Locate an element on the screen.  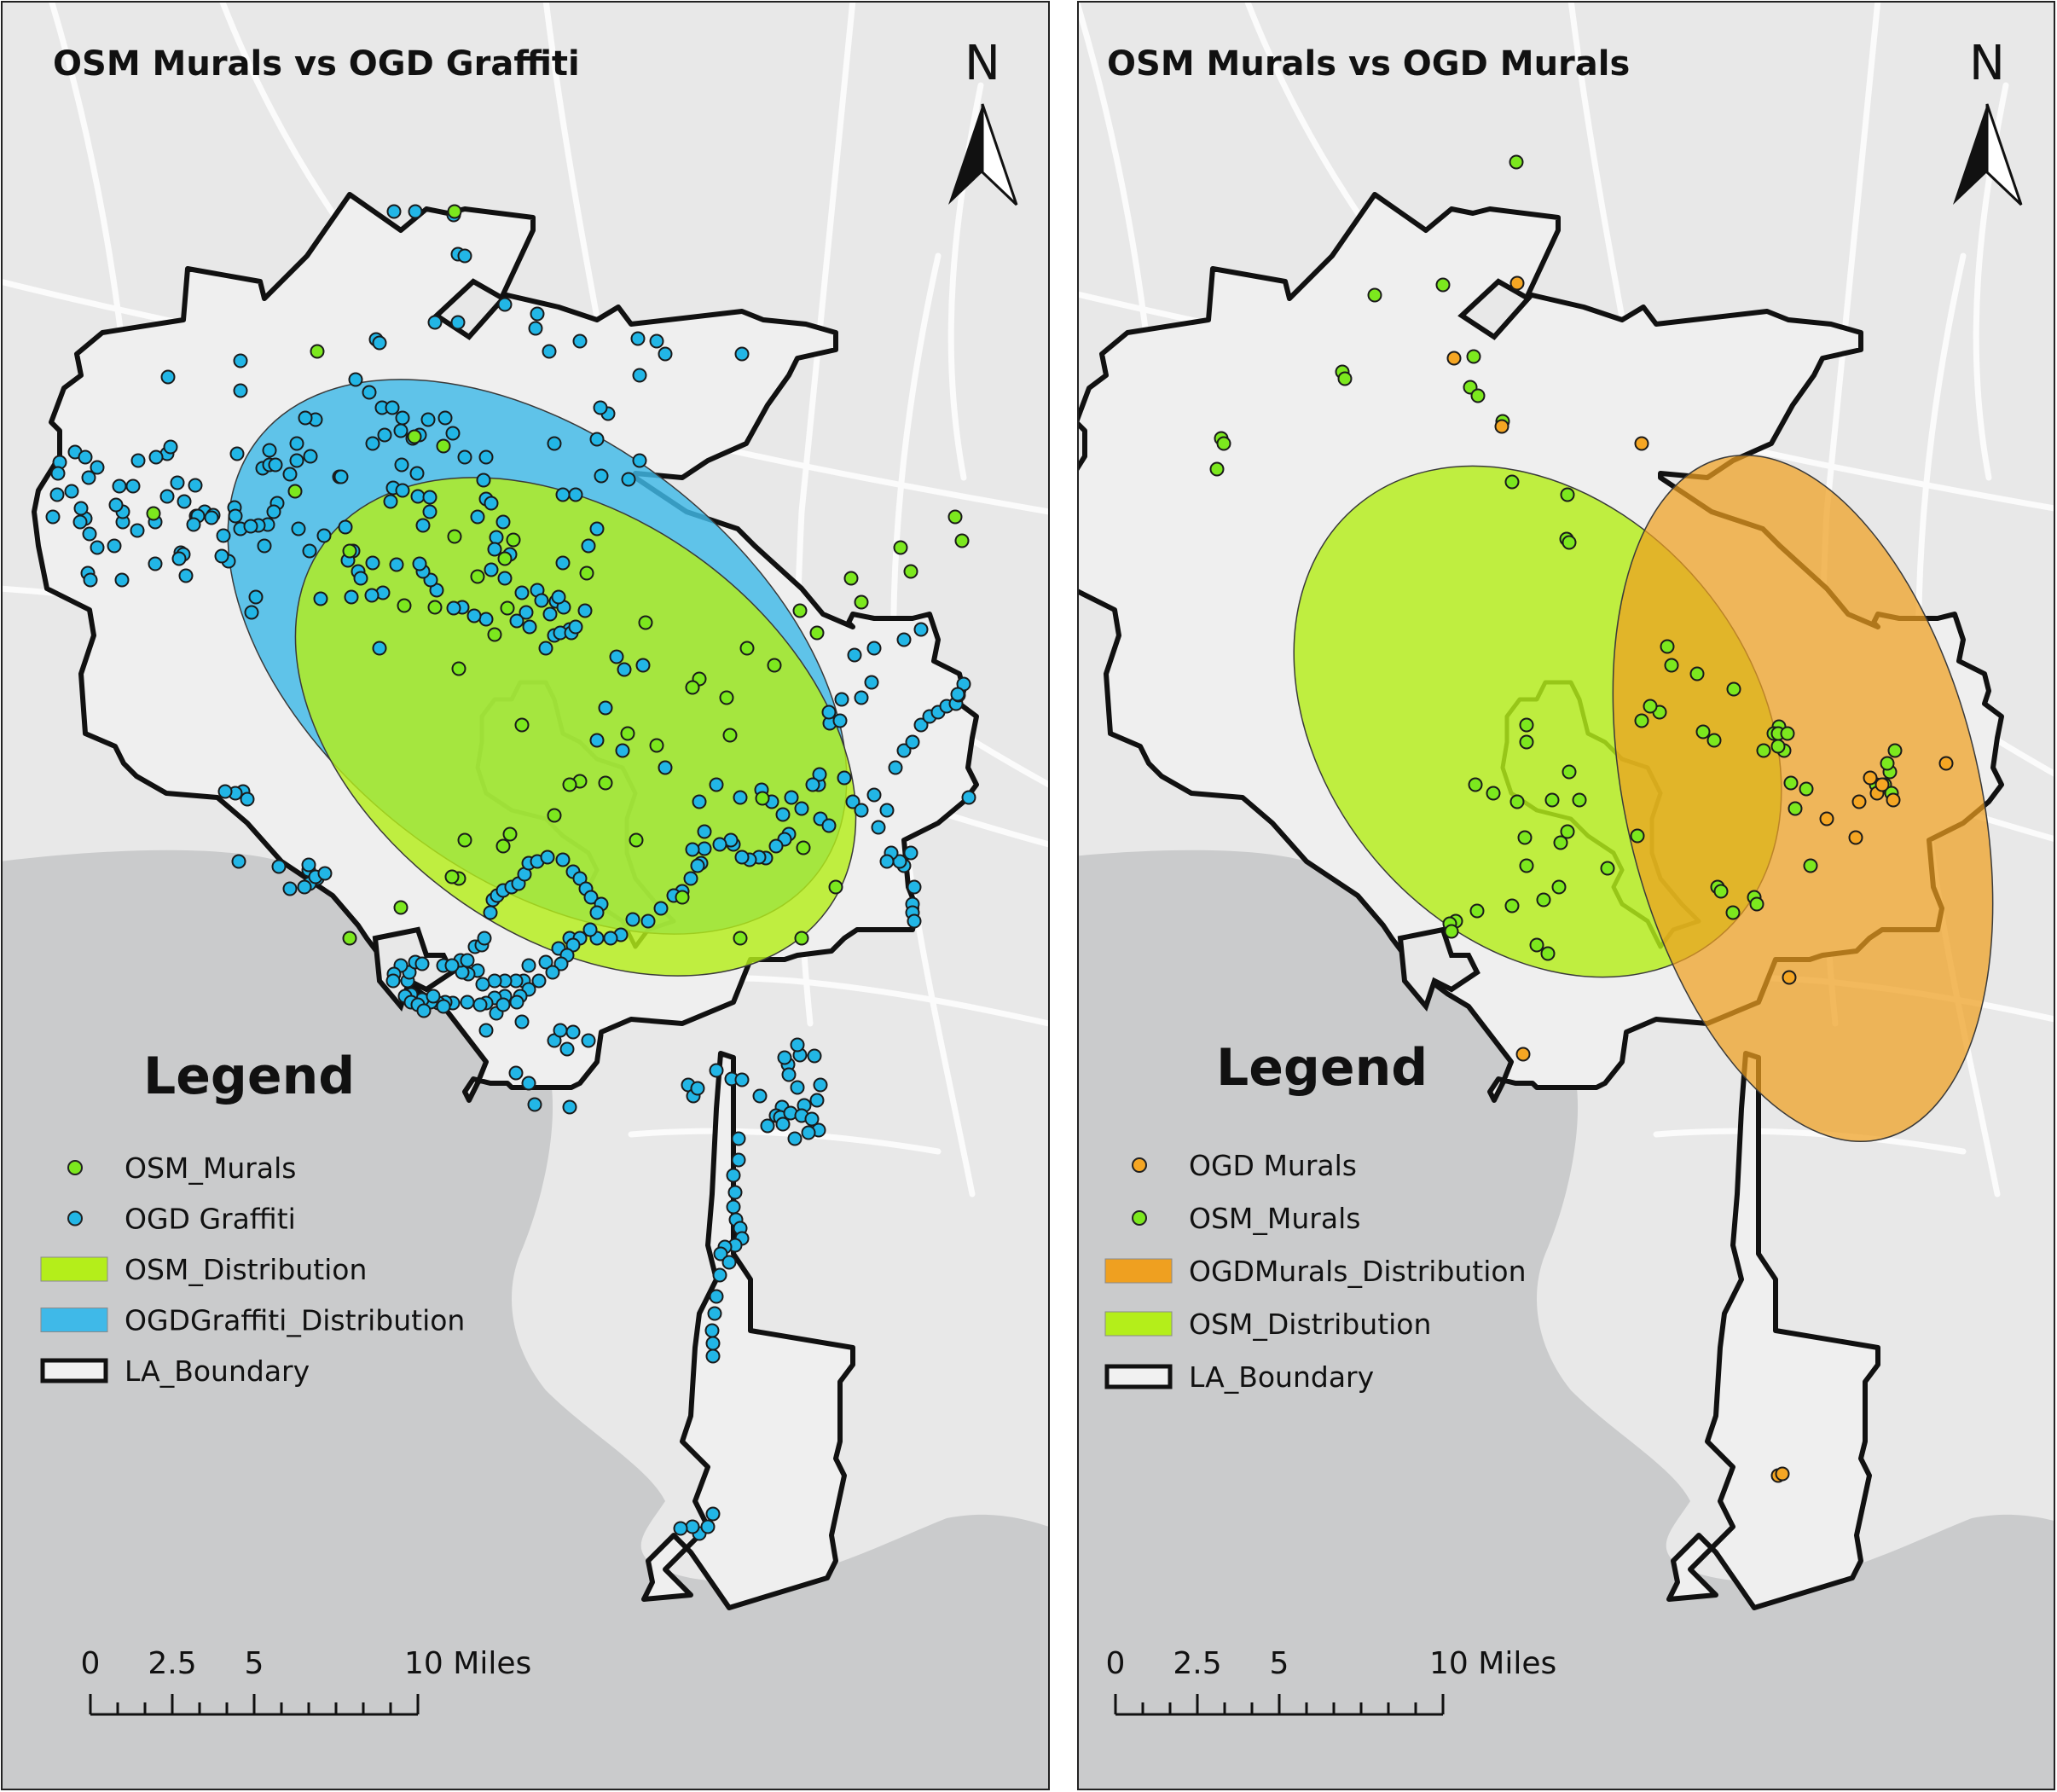
scale-label: 0 is located at coordinates (1116, 1664).